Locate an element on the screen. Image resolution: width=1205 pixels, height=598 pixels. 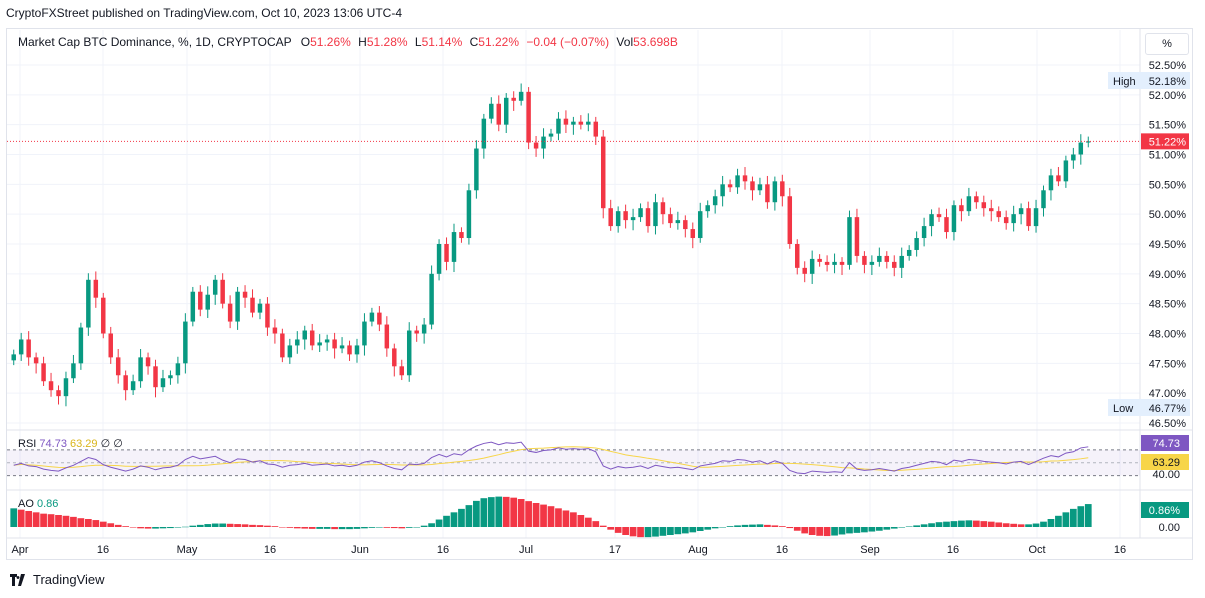
rsi-legend: RSI 74.73 63.29 ∅ ∅ is located at coordinates (70, 443).